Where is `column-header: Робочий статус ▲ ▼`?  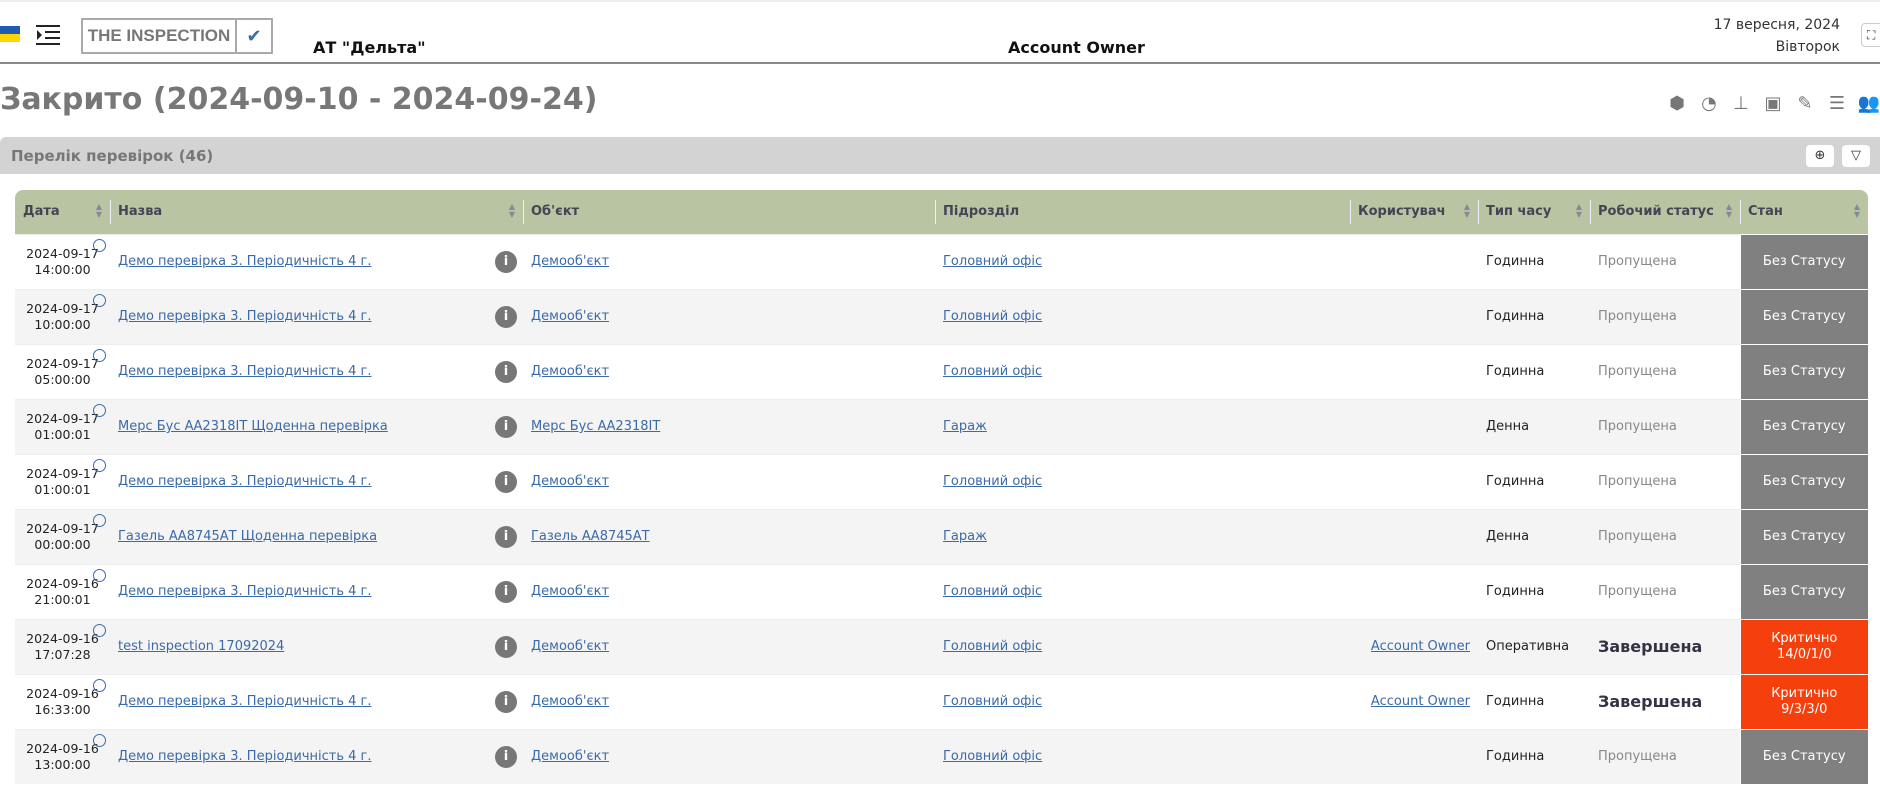
column-header: Робочий статус ▲ ▼ is located at coordinates (1665, 212).